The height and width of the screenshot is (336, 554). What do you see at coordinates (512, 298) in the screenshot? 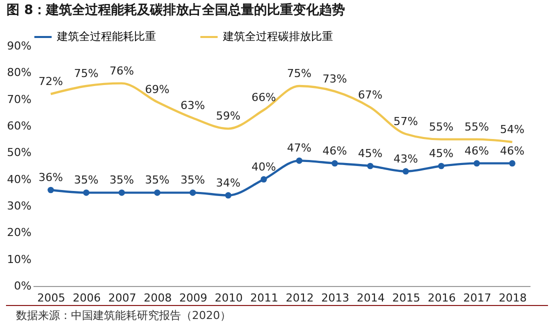
I see `x-tick-label: 2018` at bounding box center [512, 298].